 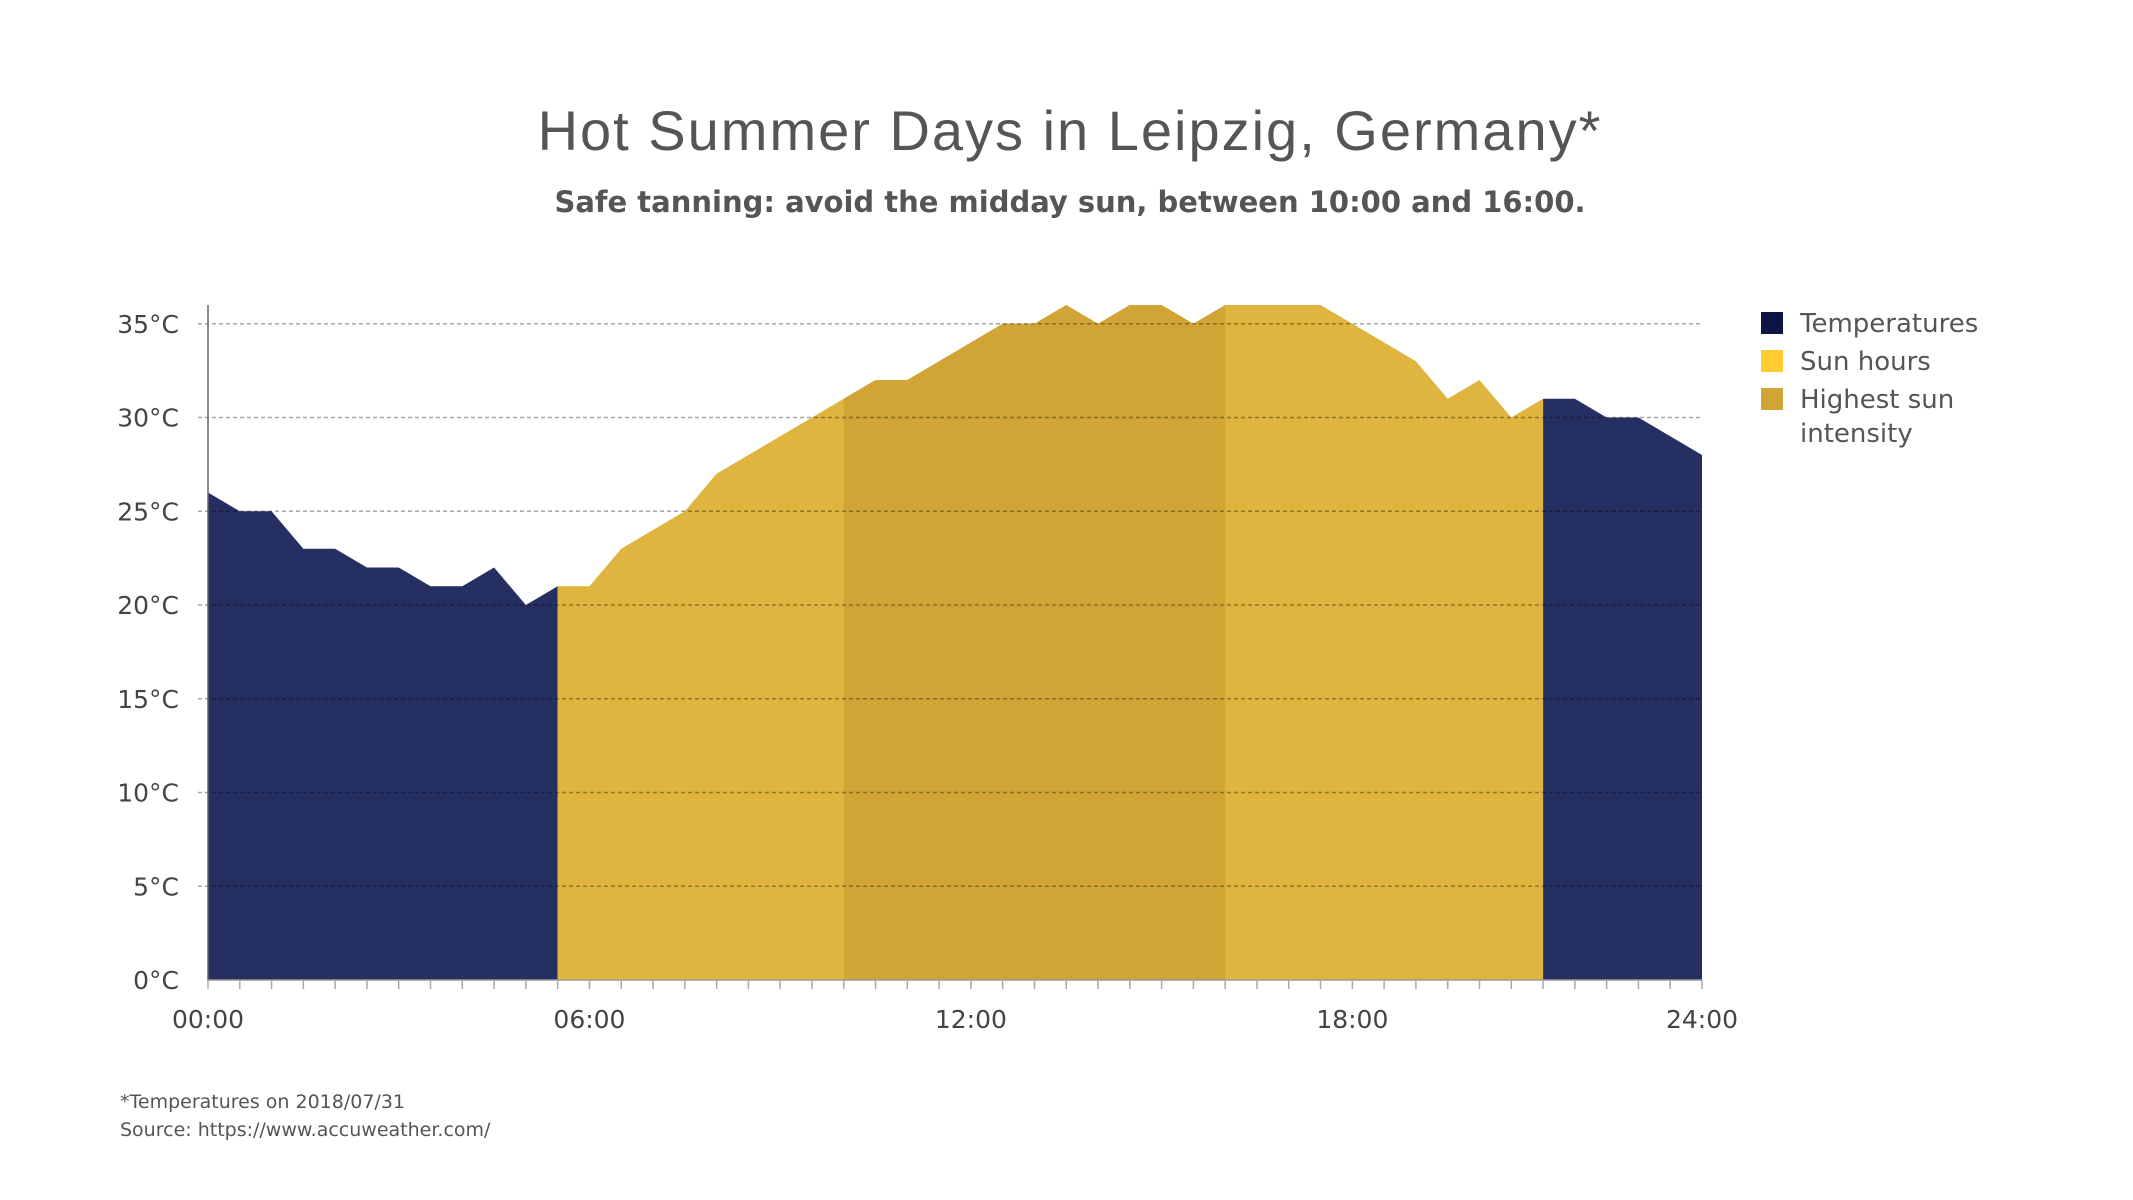 What do you see at coordinates (1877, 400) in the screenshot?
I see `legend-label: Highest sun` at bounding box center [1877, 400].